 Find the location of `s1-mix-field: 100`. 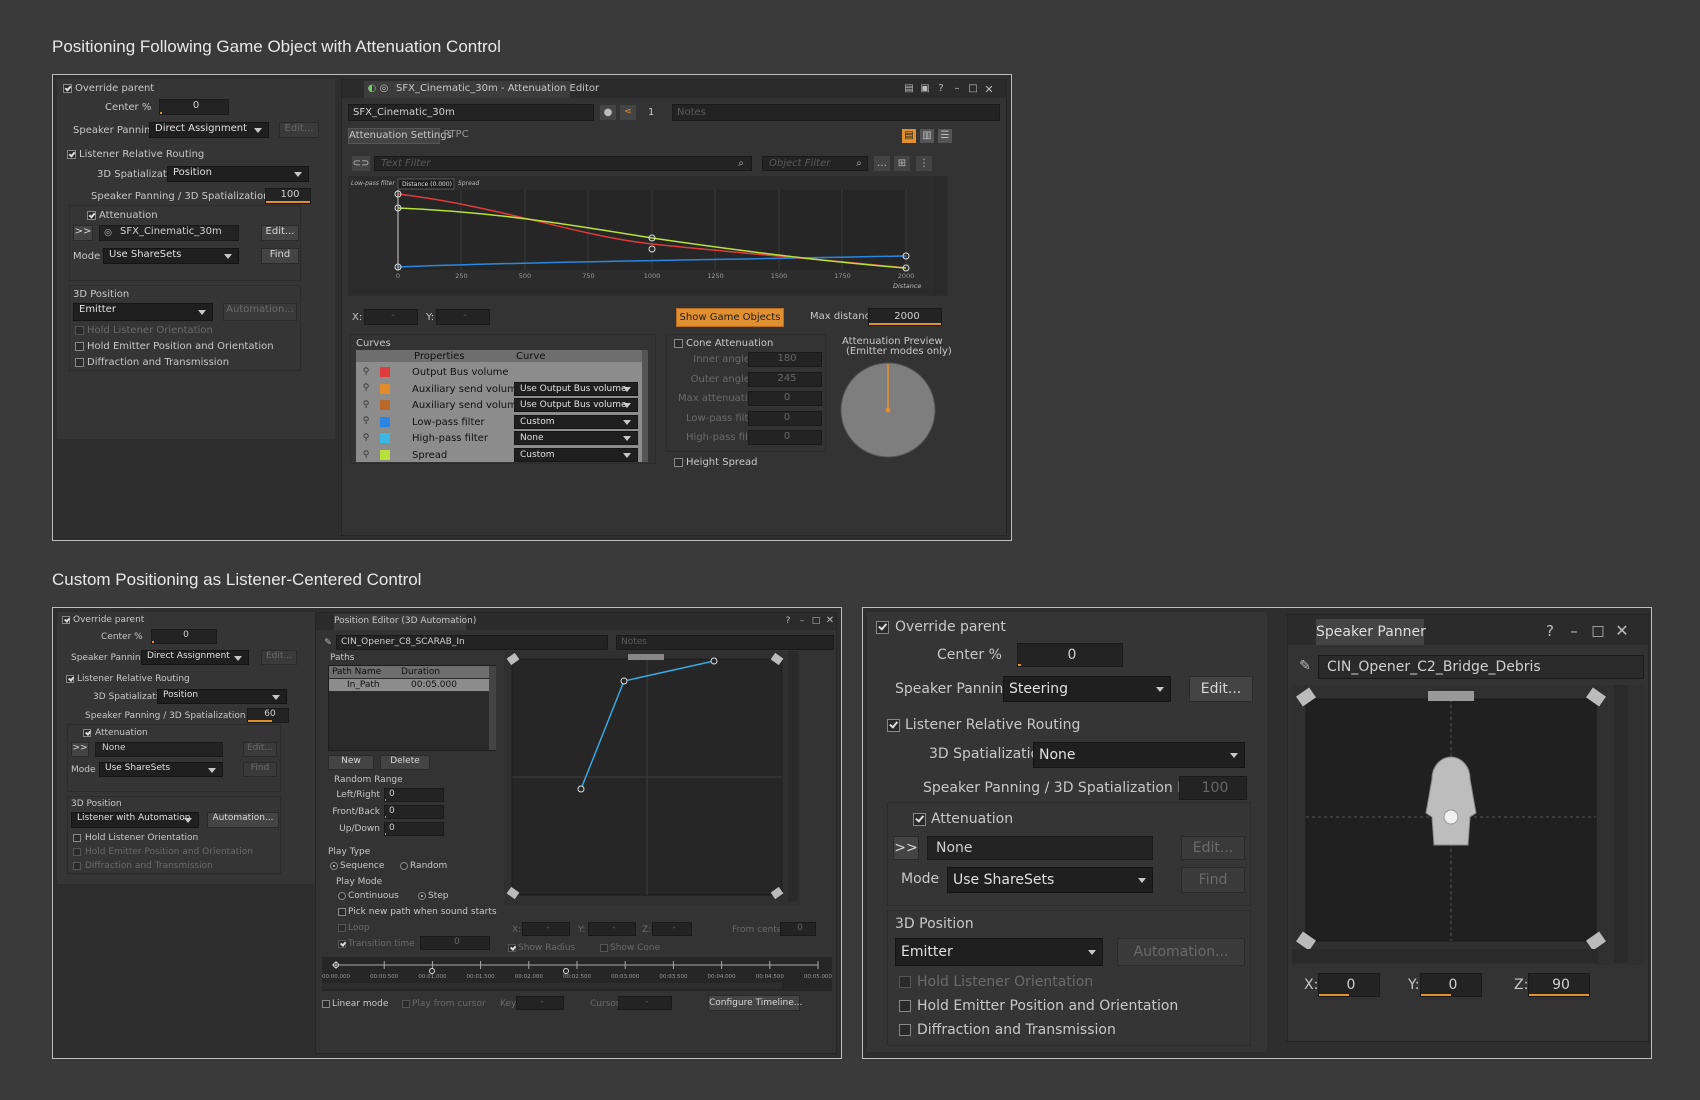

s1-mix-field: 100 is located at coordinates (288, 196).